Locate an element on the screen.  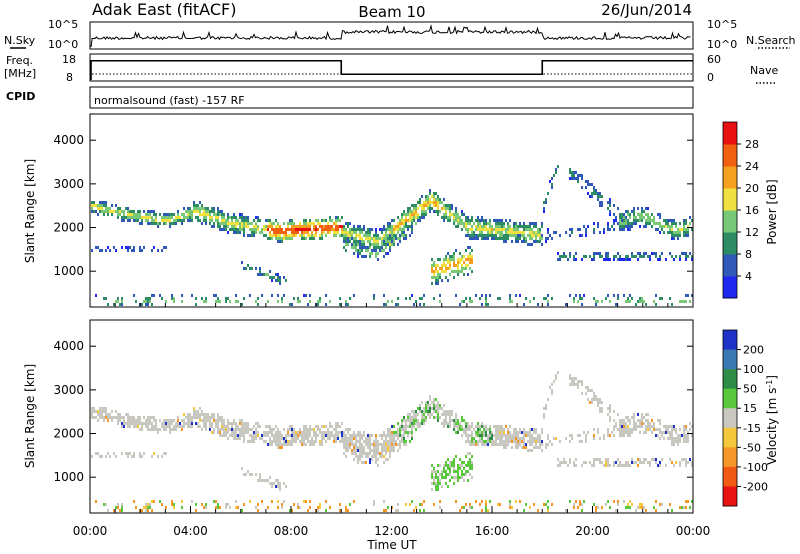
velocity-colorbar-swatch is located at coordinates (730, 379).